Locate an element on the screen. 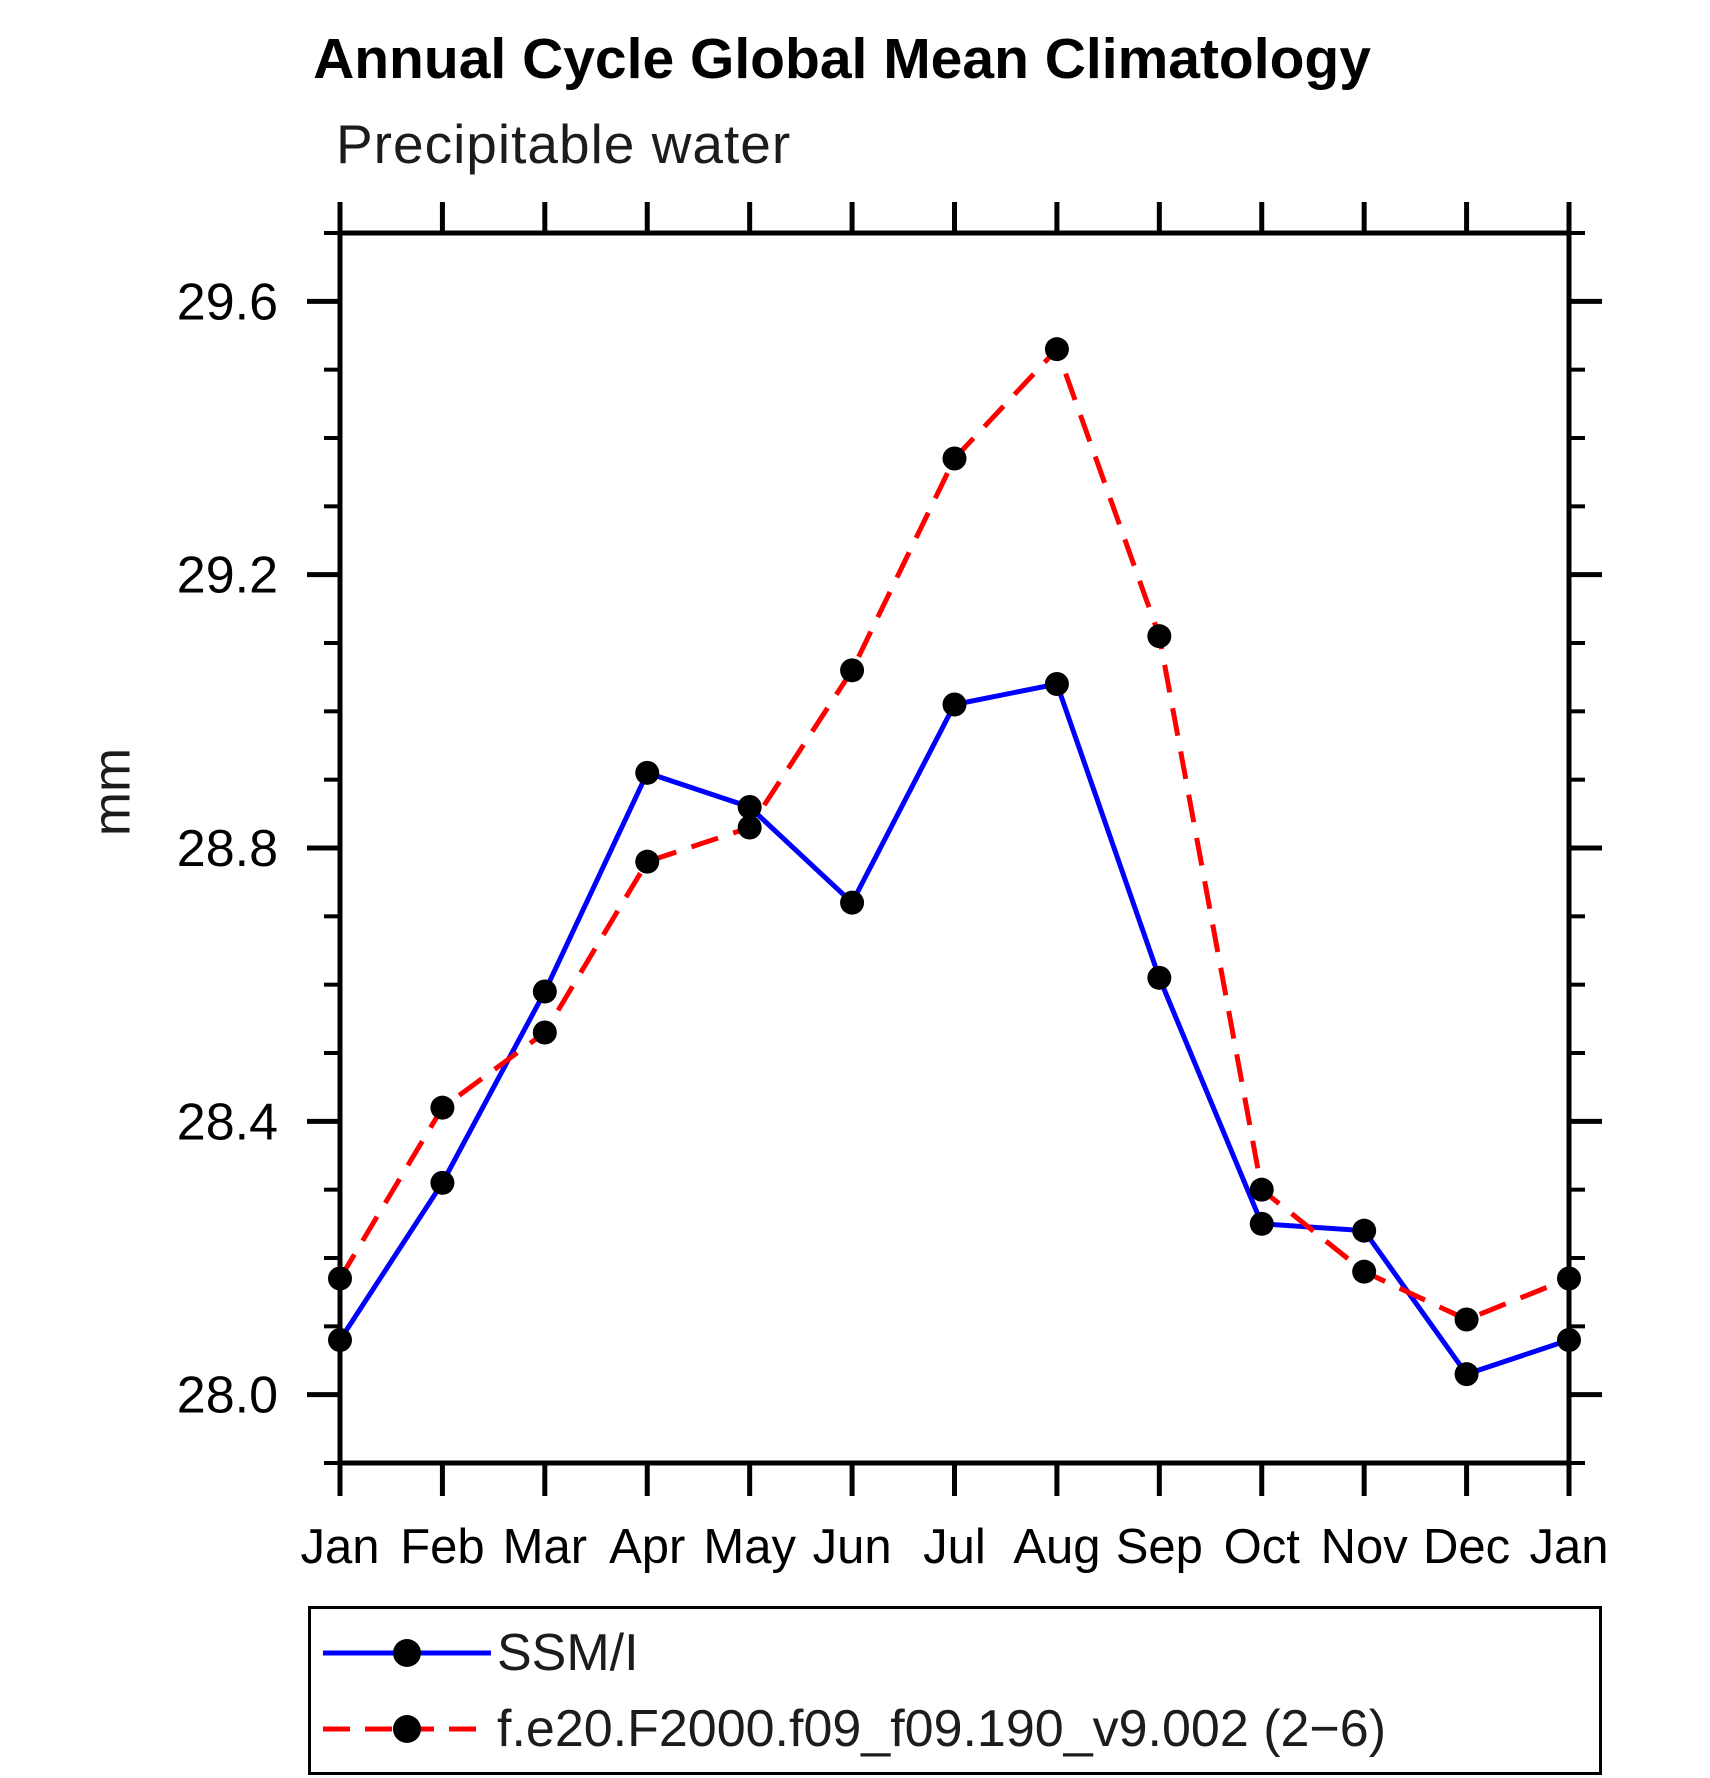 This screenshot has height=1778, width=1710. svg-text: Dec is located at coordinates (1466, 1547).